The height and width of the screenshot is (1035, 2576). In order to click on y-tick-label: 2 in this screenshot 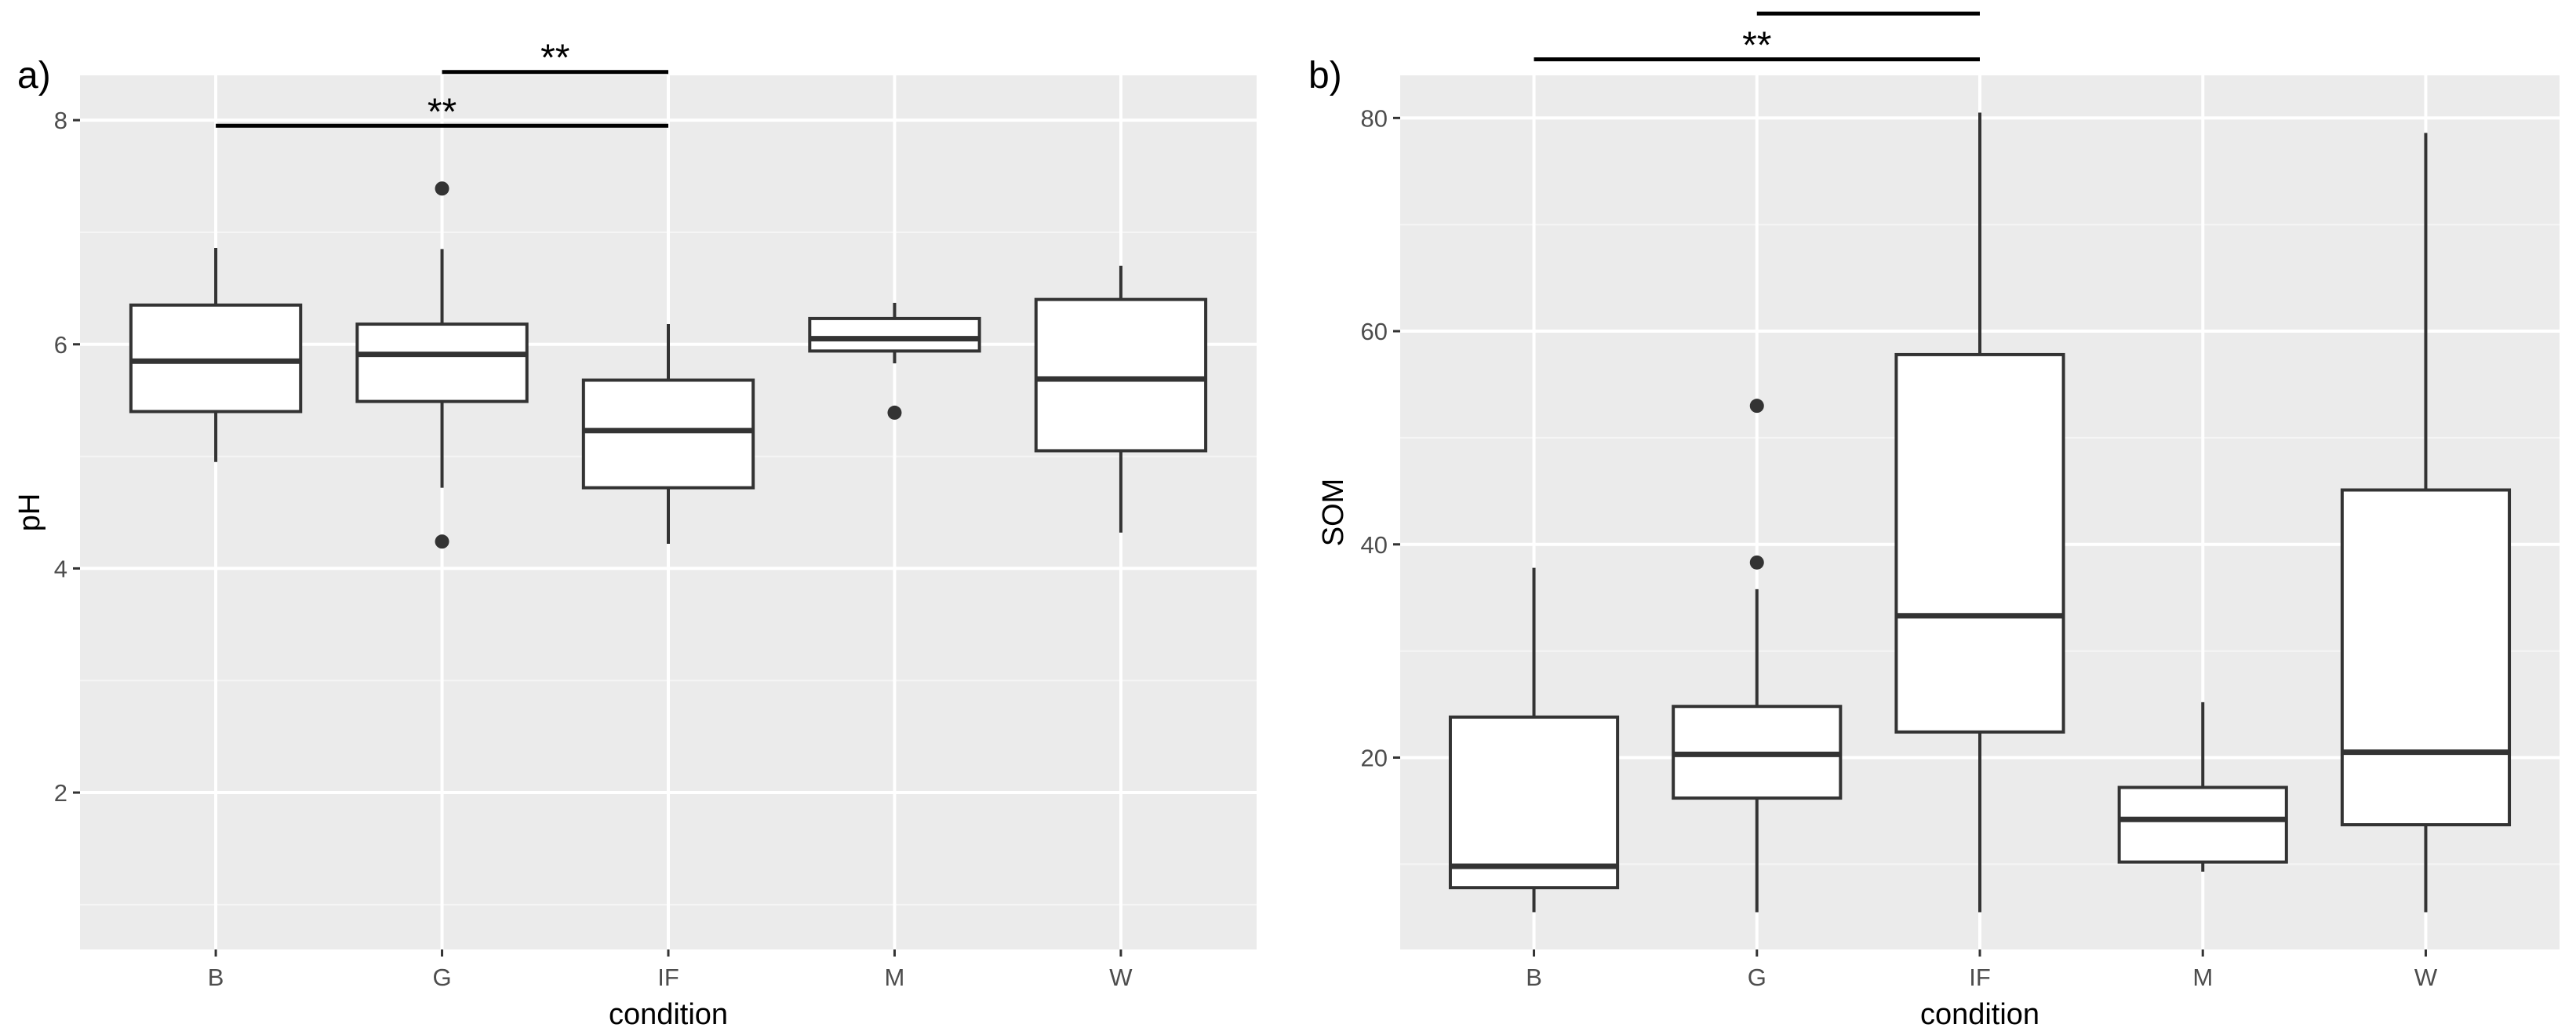, I will do `click(61, 793)`.